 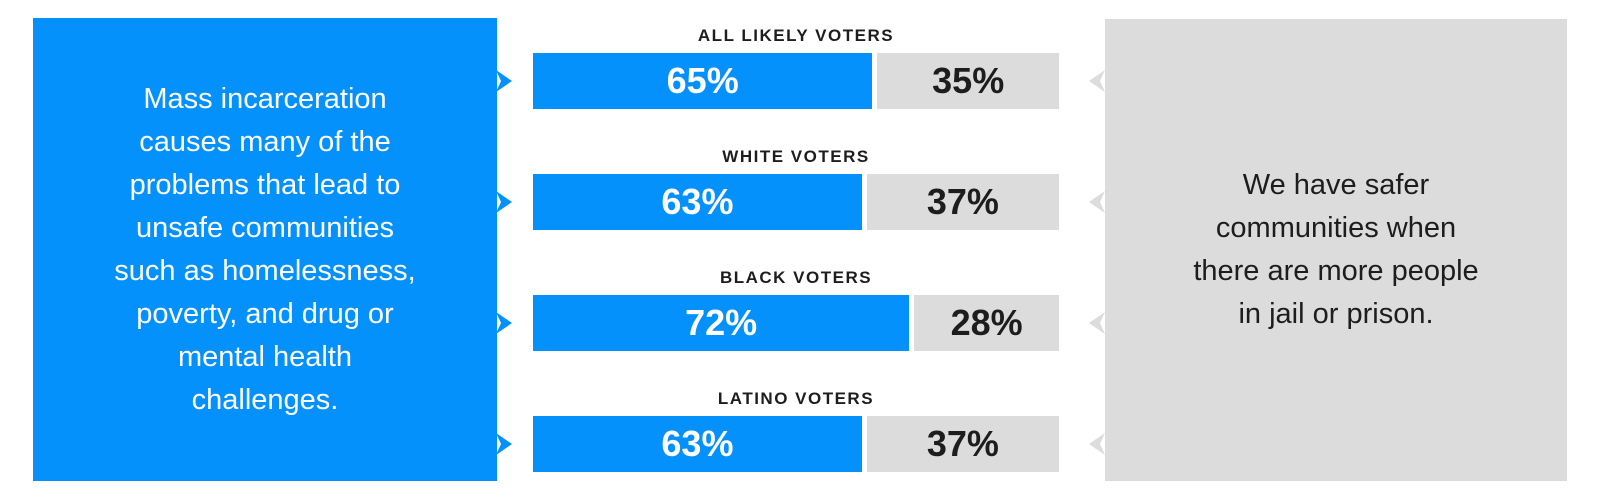 I want to click on right-statement-bar-segment: 28%, so click(x=986, y=323).